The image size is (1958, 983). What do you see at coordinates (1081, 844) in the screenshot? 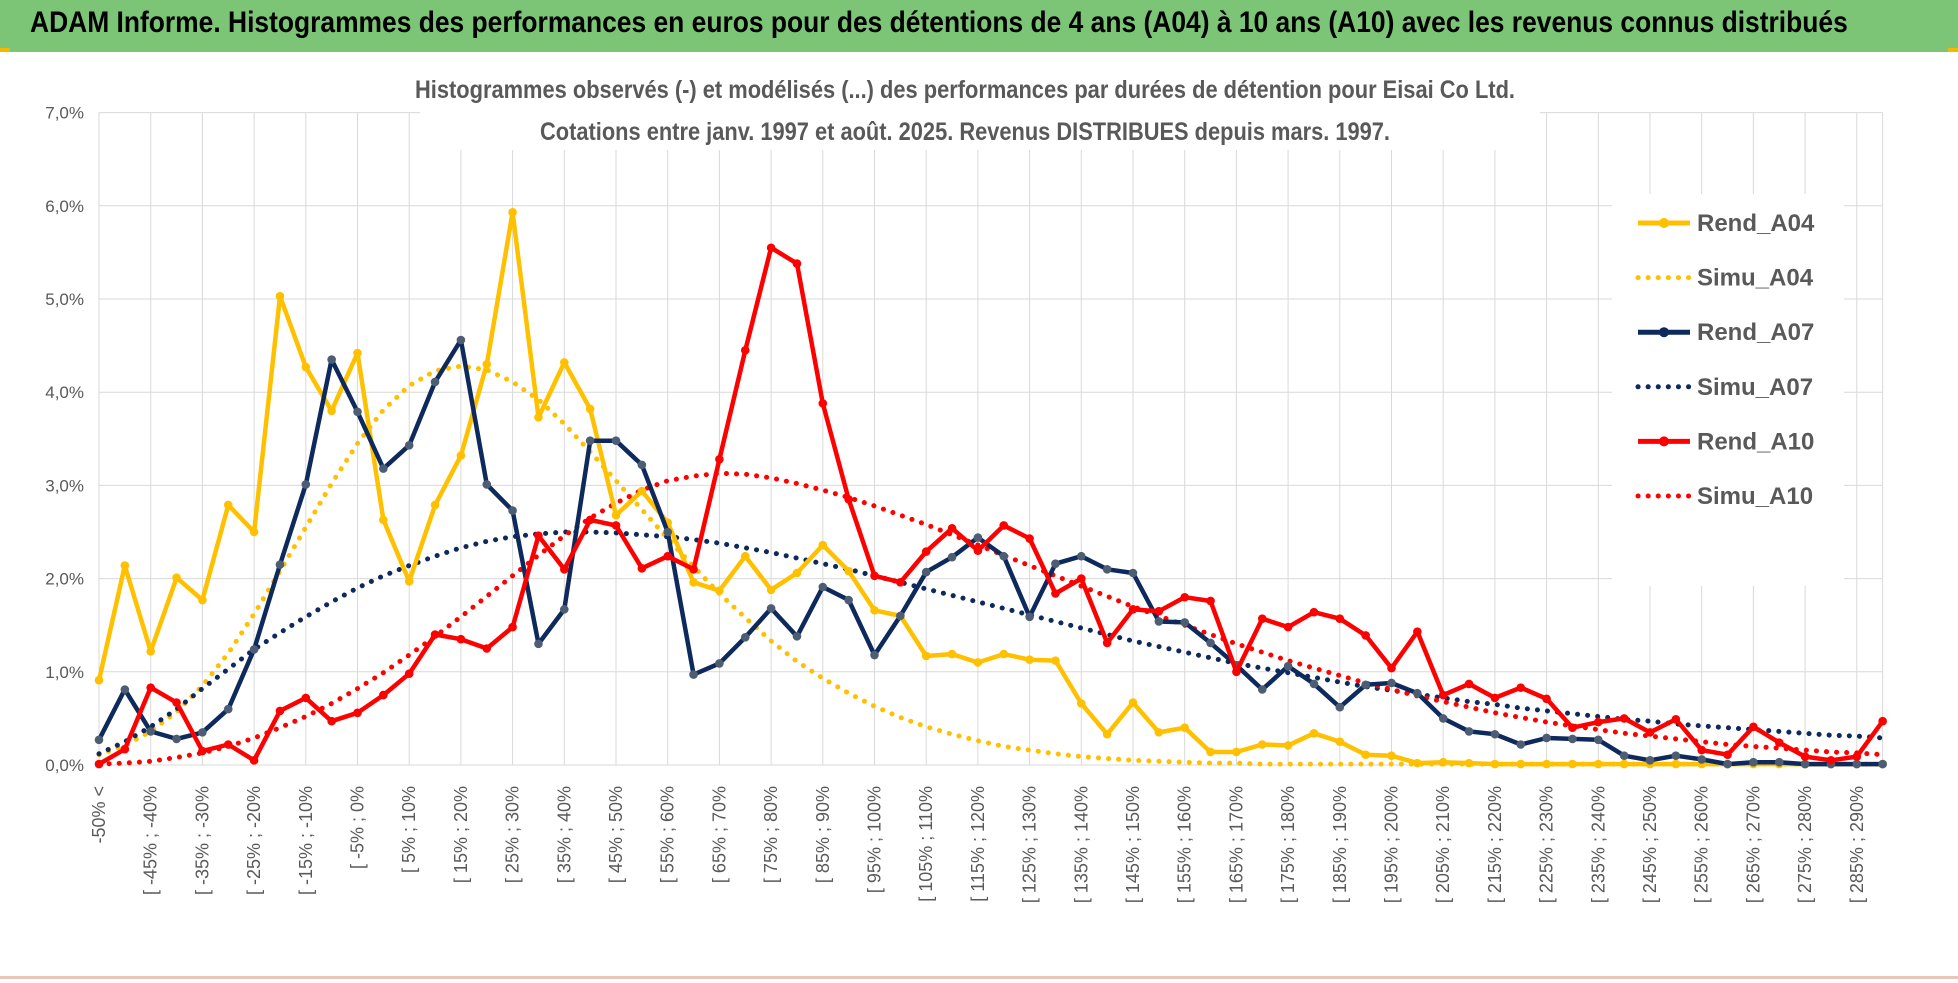
I see `x-tick-label: [ 135% ; 140%` at bounding box center [1081, 844].